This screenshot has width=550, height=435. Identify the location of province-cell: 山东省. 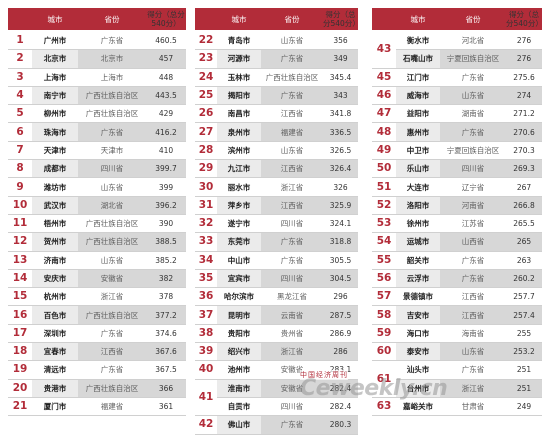
(112, 187).